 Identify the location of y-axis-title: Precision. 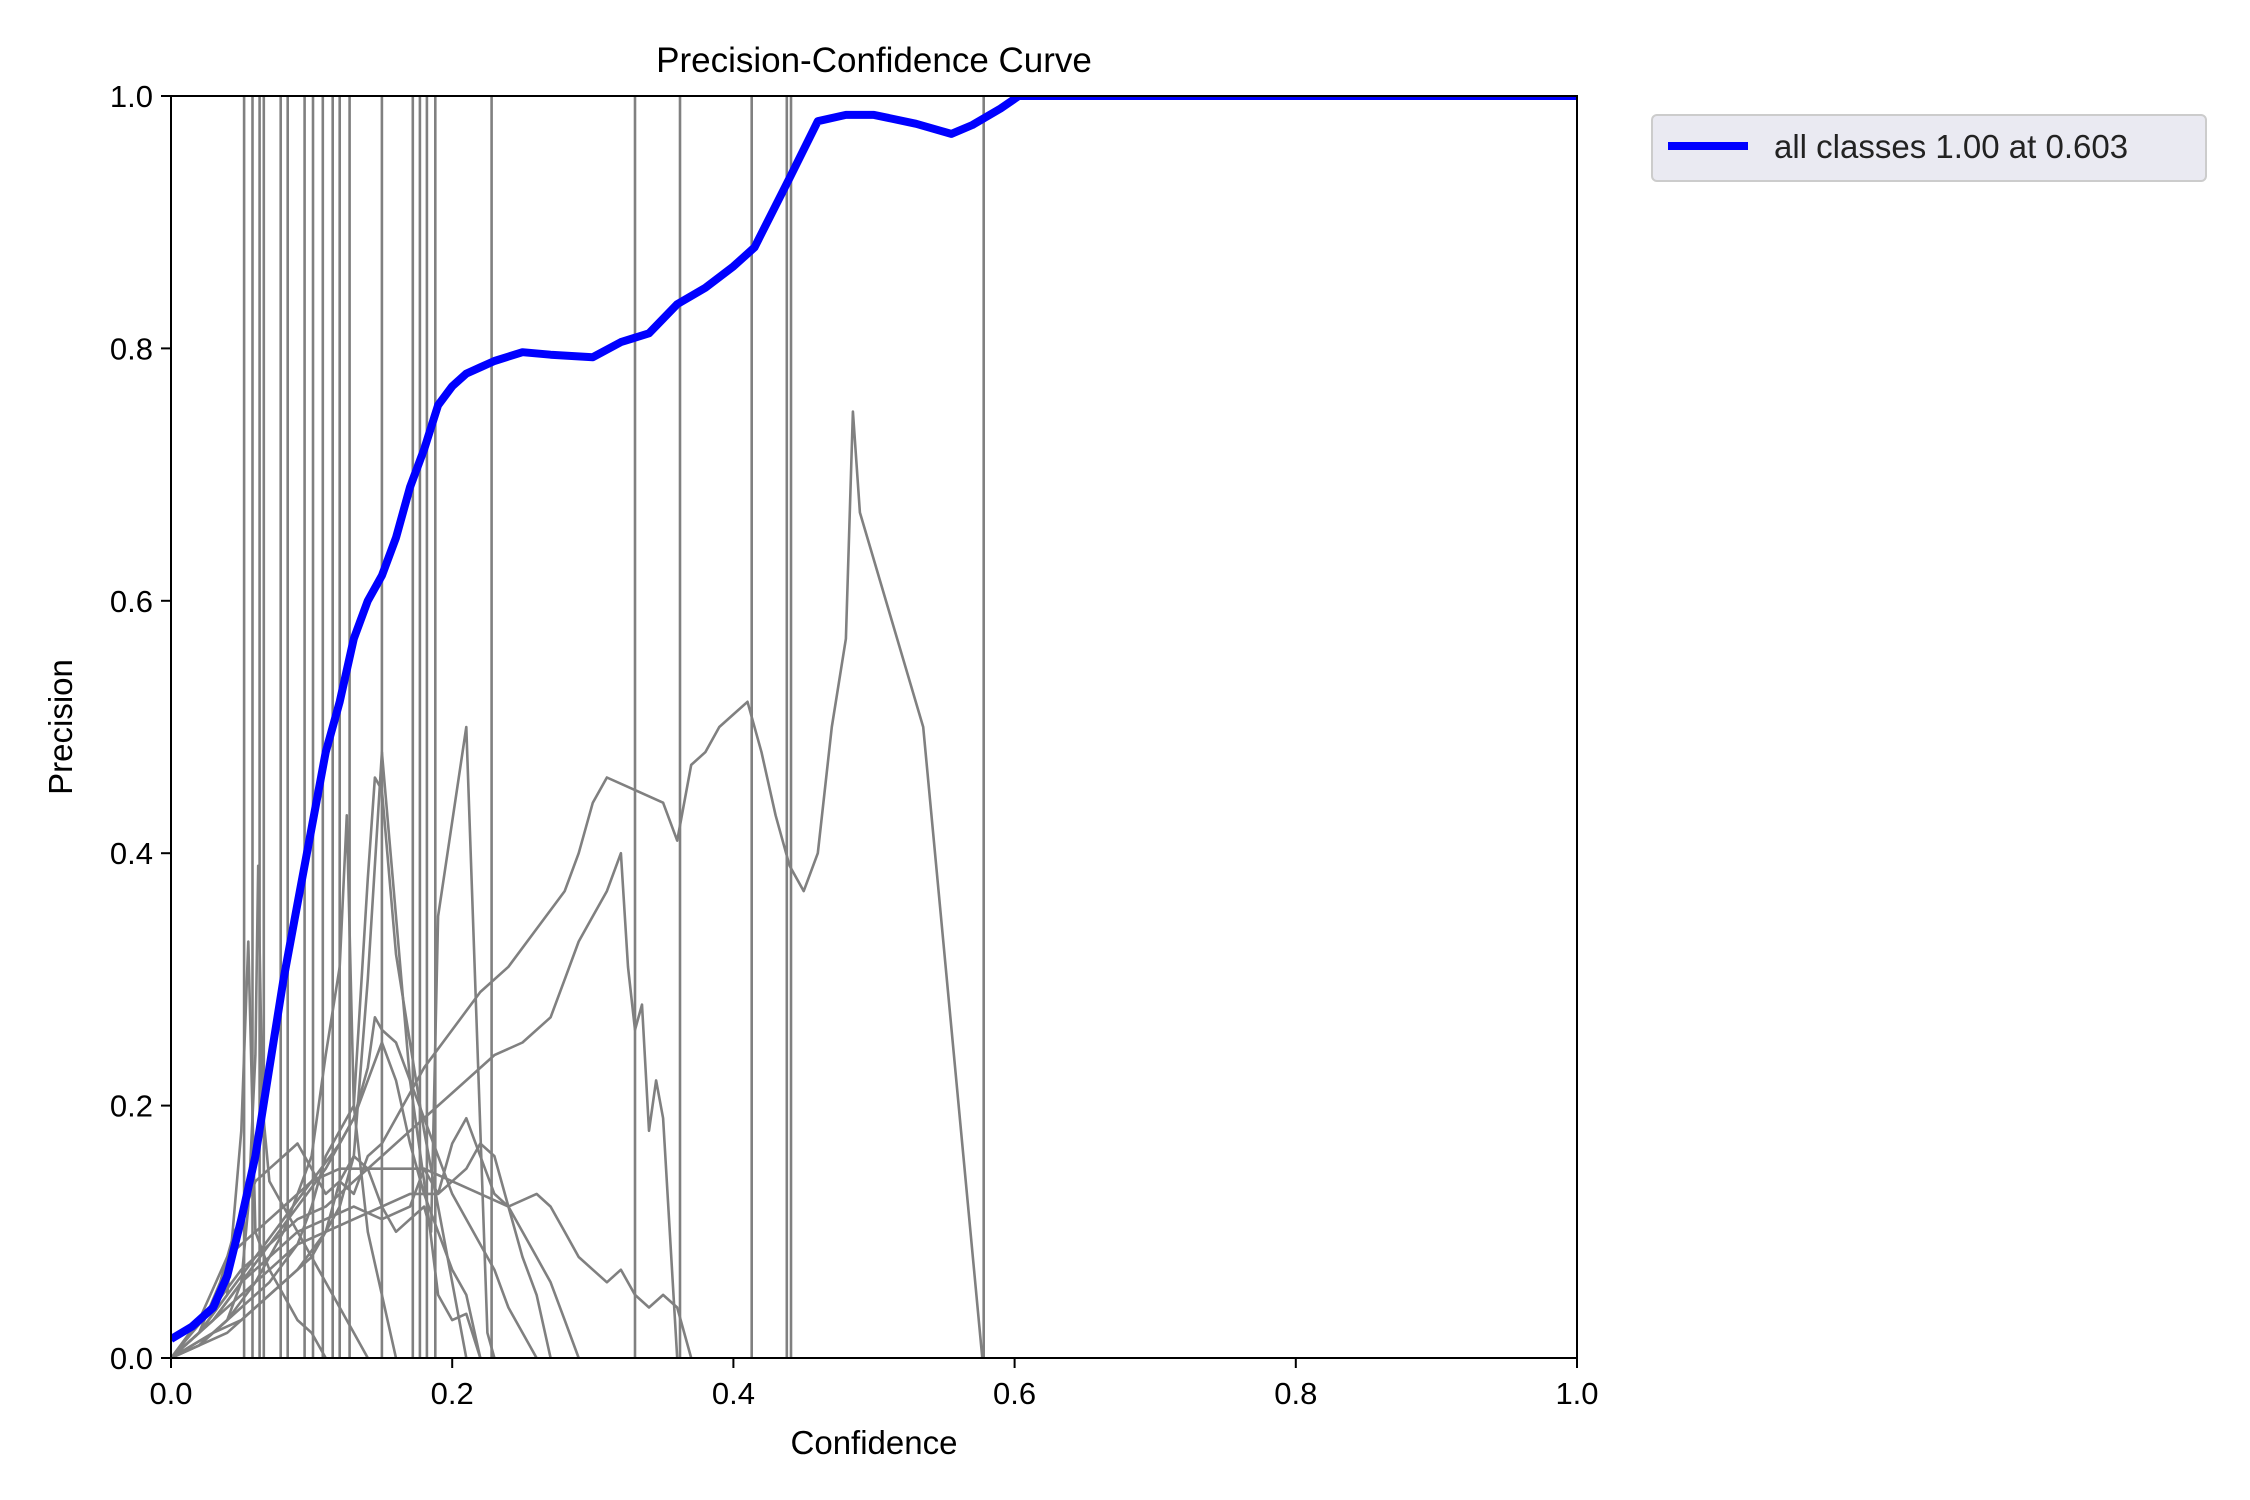
(60, 727).